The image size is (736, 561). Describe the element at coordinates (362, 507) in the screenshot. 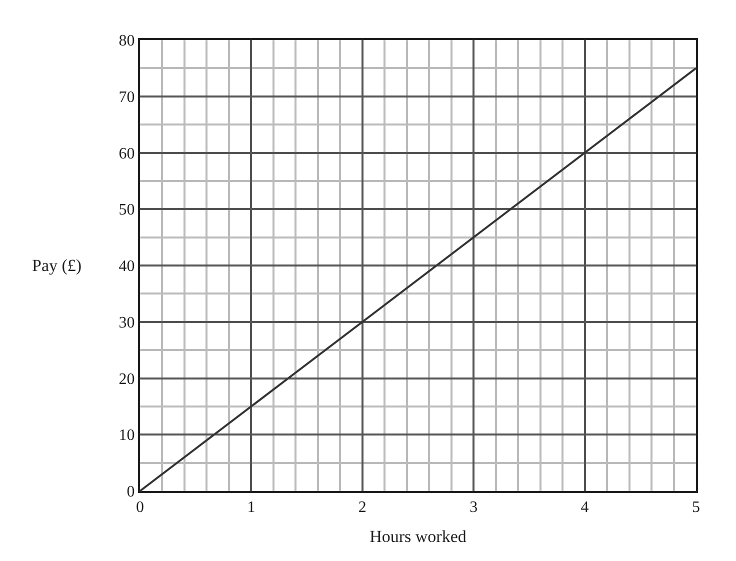

I see `x-tick-label: 2` at that location.